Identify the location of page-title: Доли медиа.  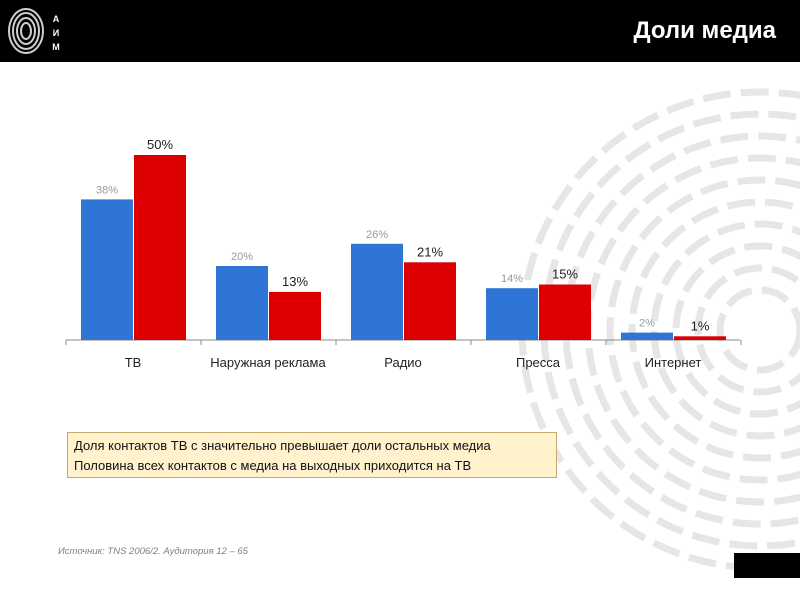
(704, 30).